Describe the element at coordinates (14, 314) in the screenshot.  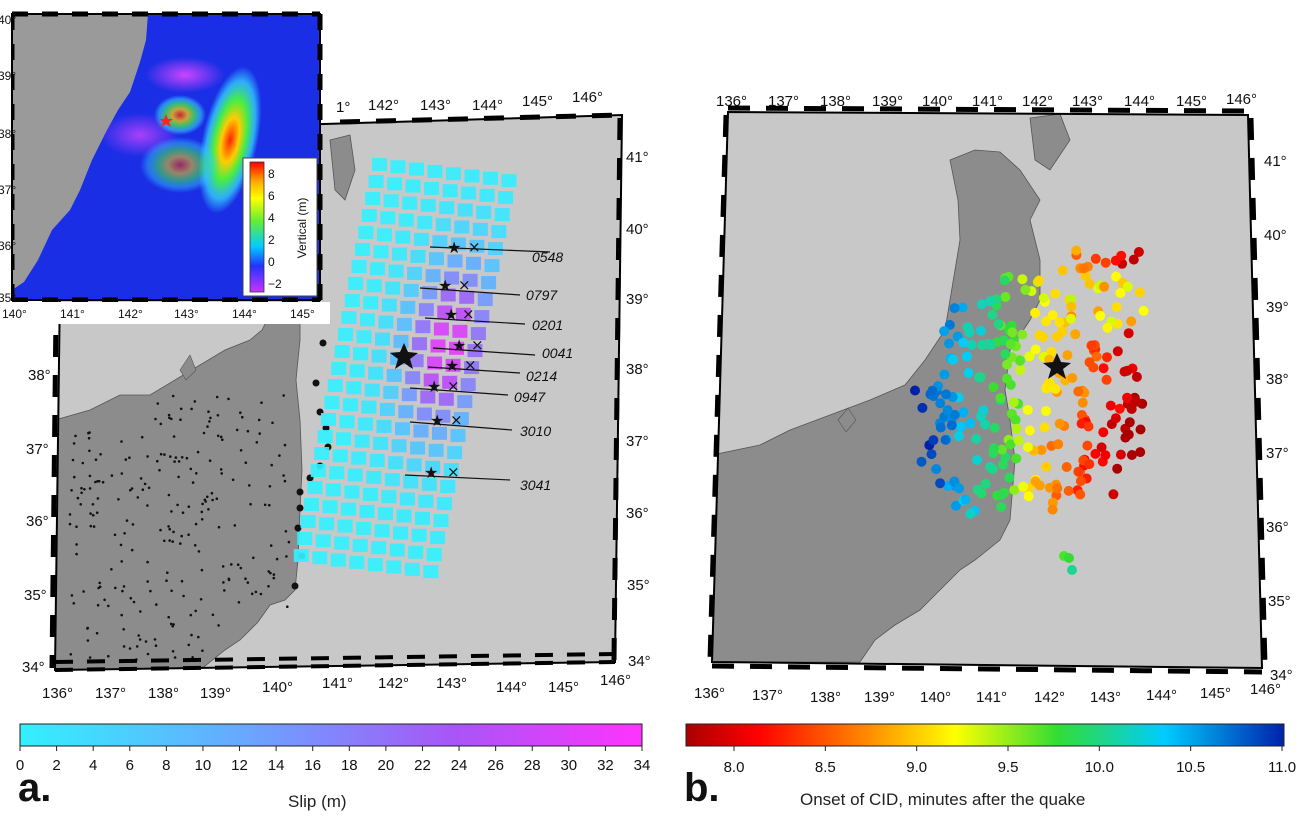
I see `svg-text: 140°` at that location.